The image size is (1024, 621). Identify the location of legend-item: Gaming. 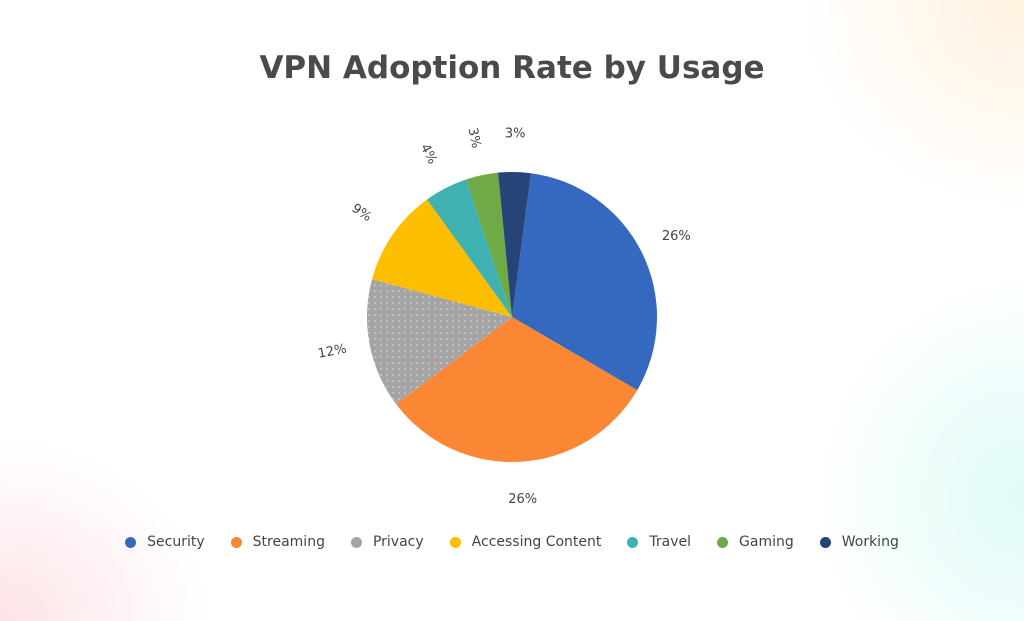
(755, 542).